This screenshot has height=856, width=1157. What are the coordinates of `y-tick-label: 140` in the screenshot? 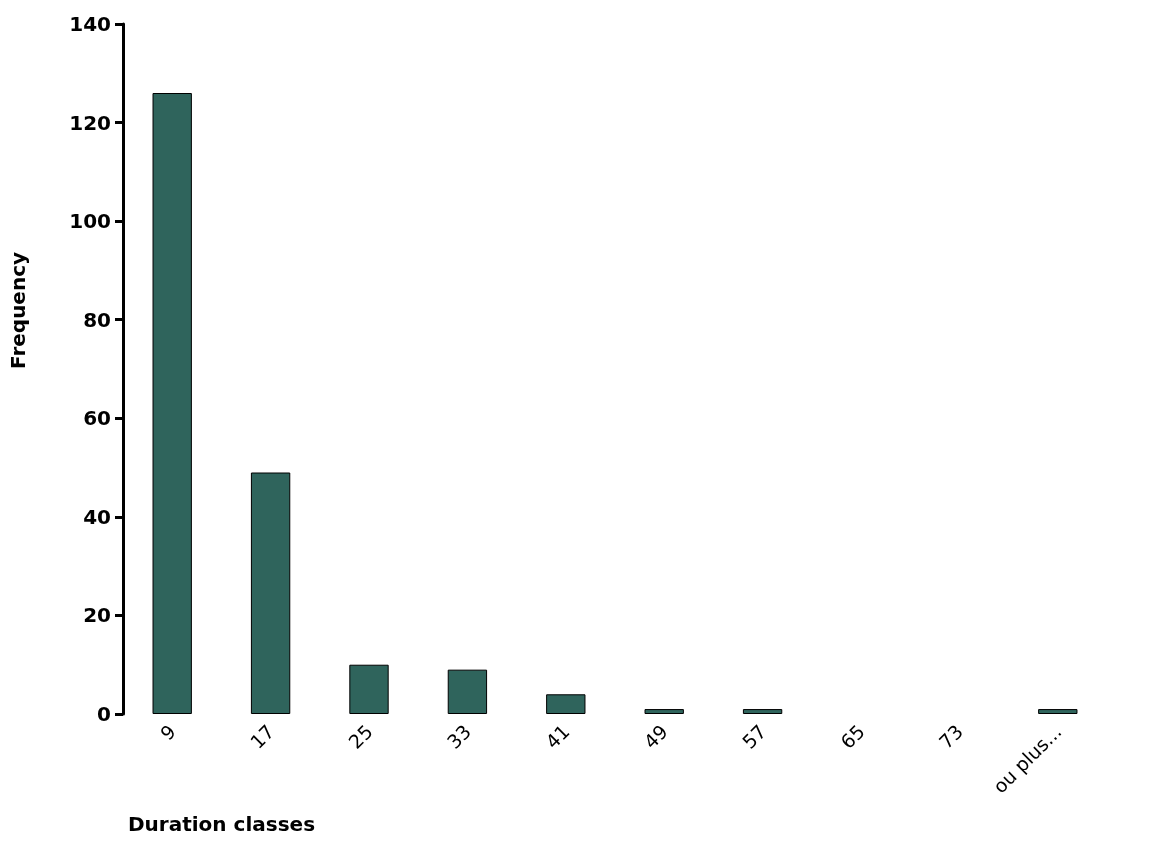 It's located at (90, 24).